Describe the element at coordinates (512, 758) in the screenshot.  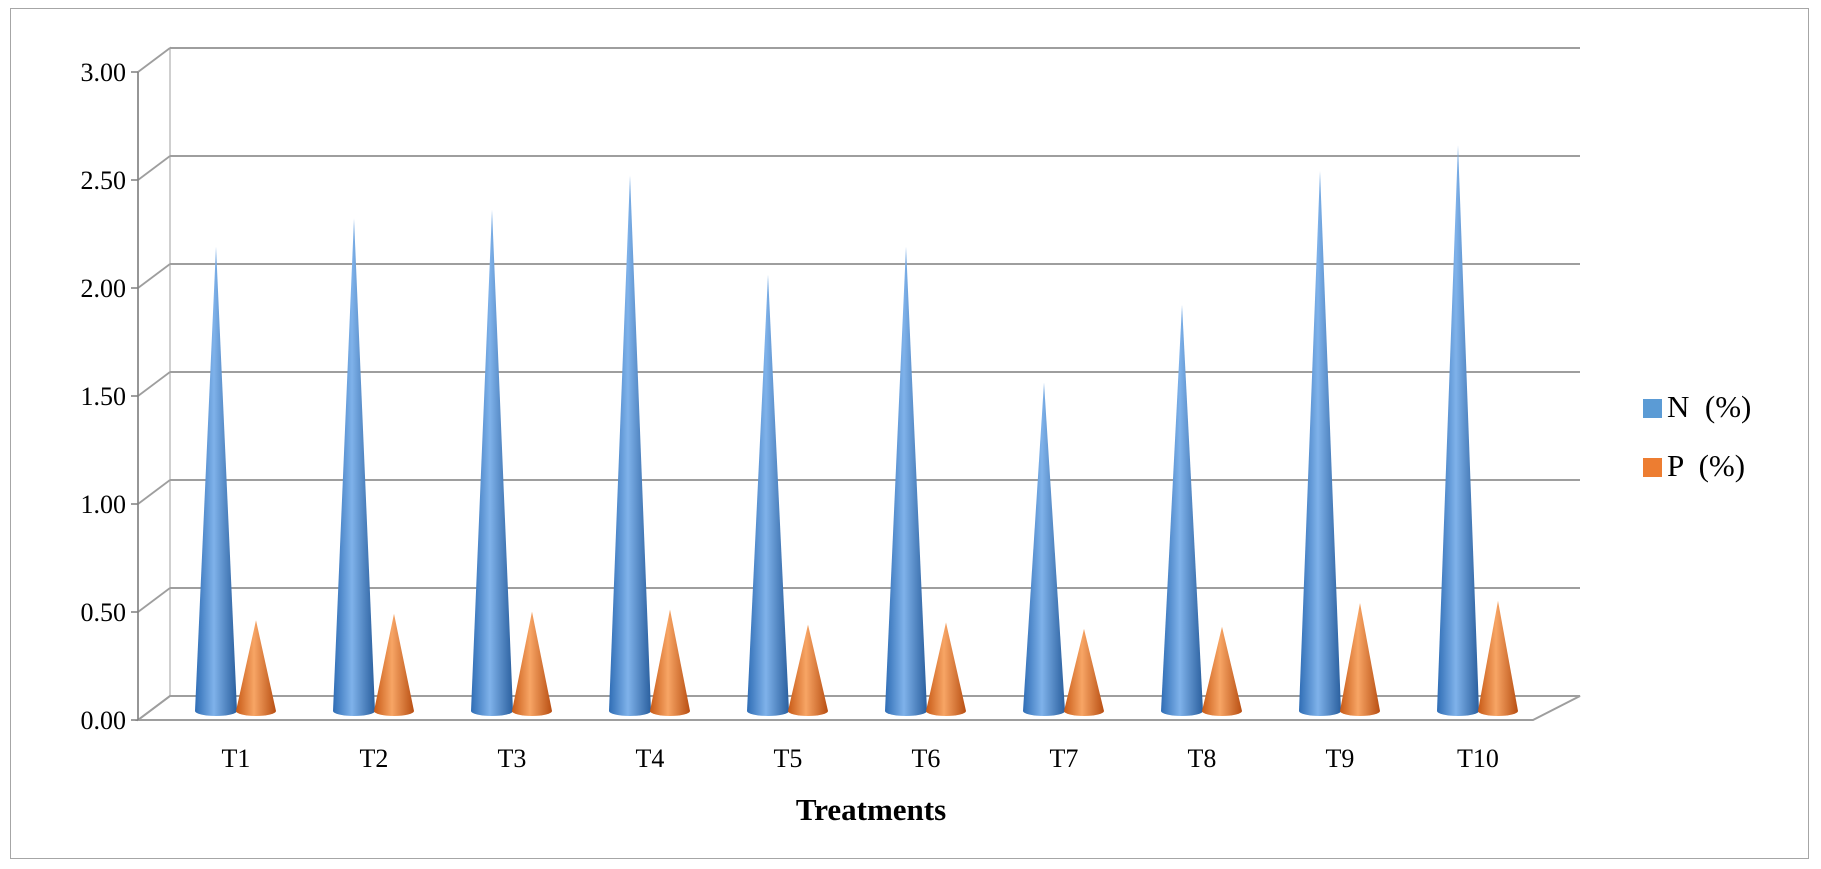
I see `x-tick-label: T3` at that location.